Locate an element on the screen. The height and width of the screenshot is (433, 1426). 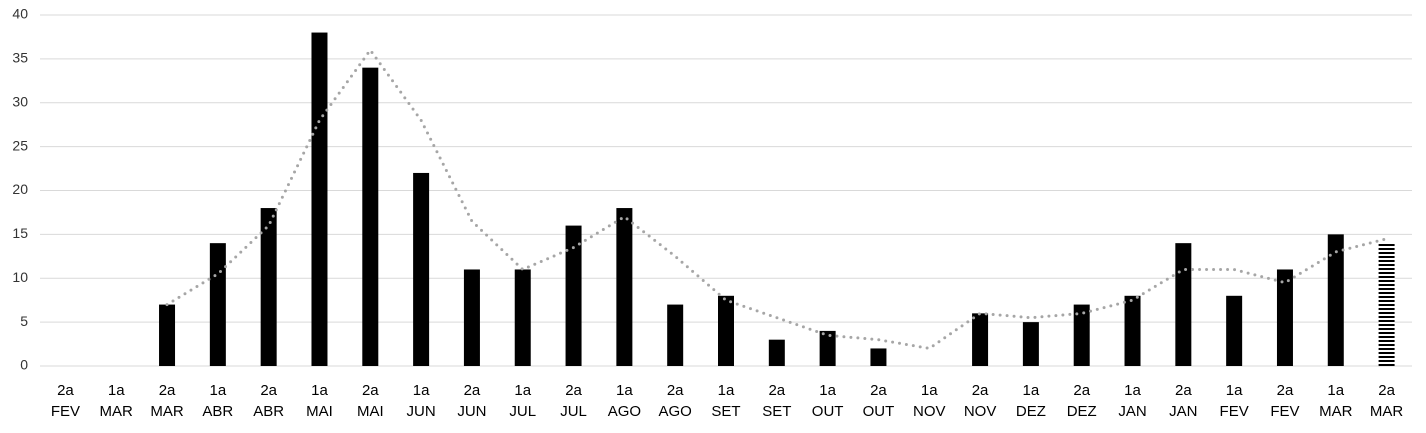
y-tick-label: 5 is located at coordinates (24, 321).